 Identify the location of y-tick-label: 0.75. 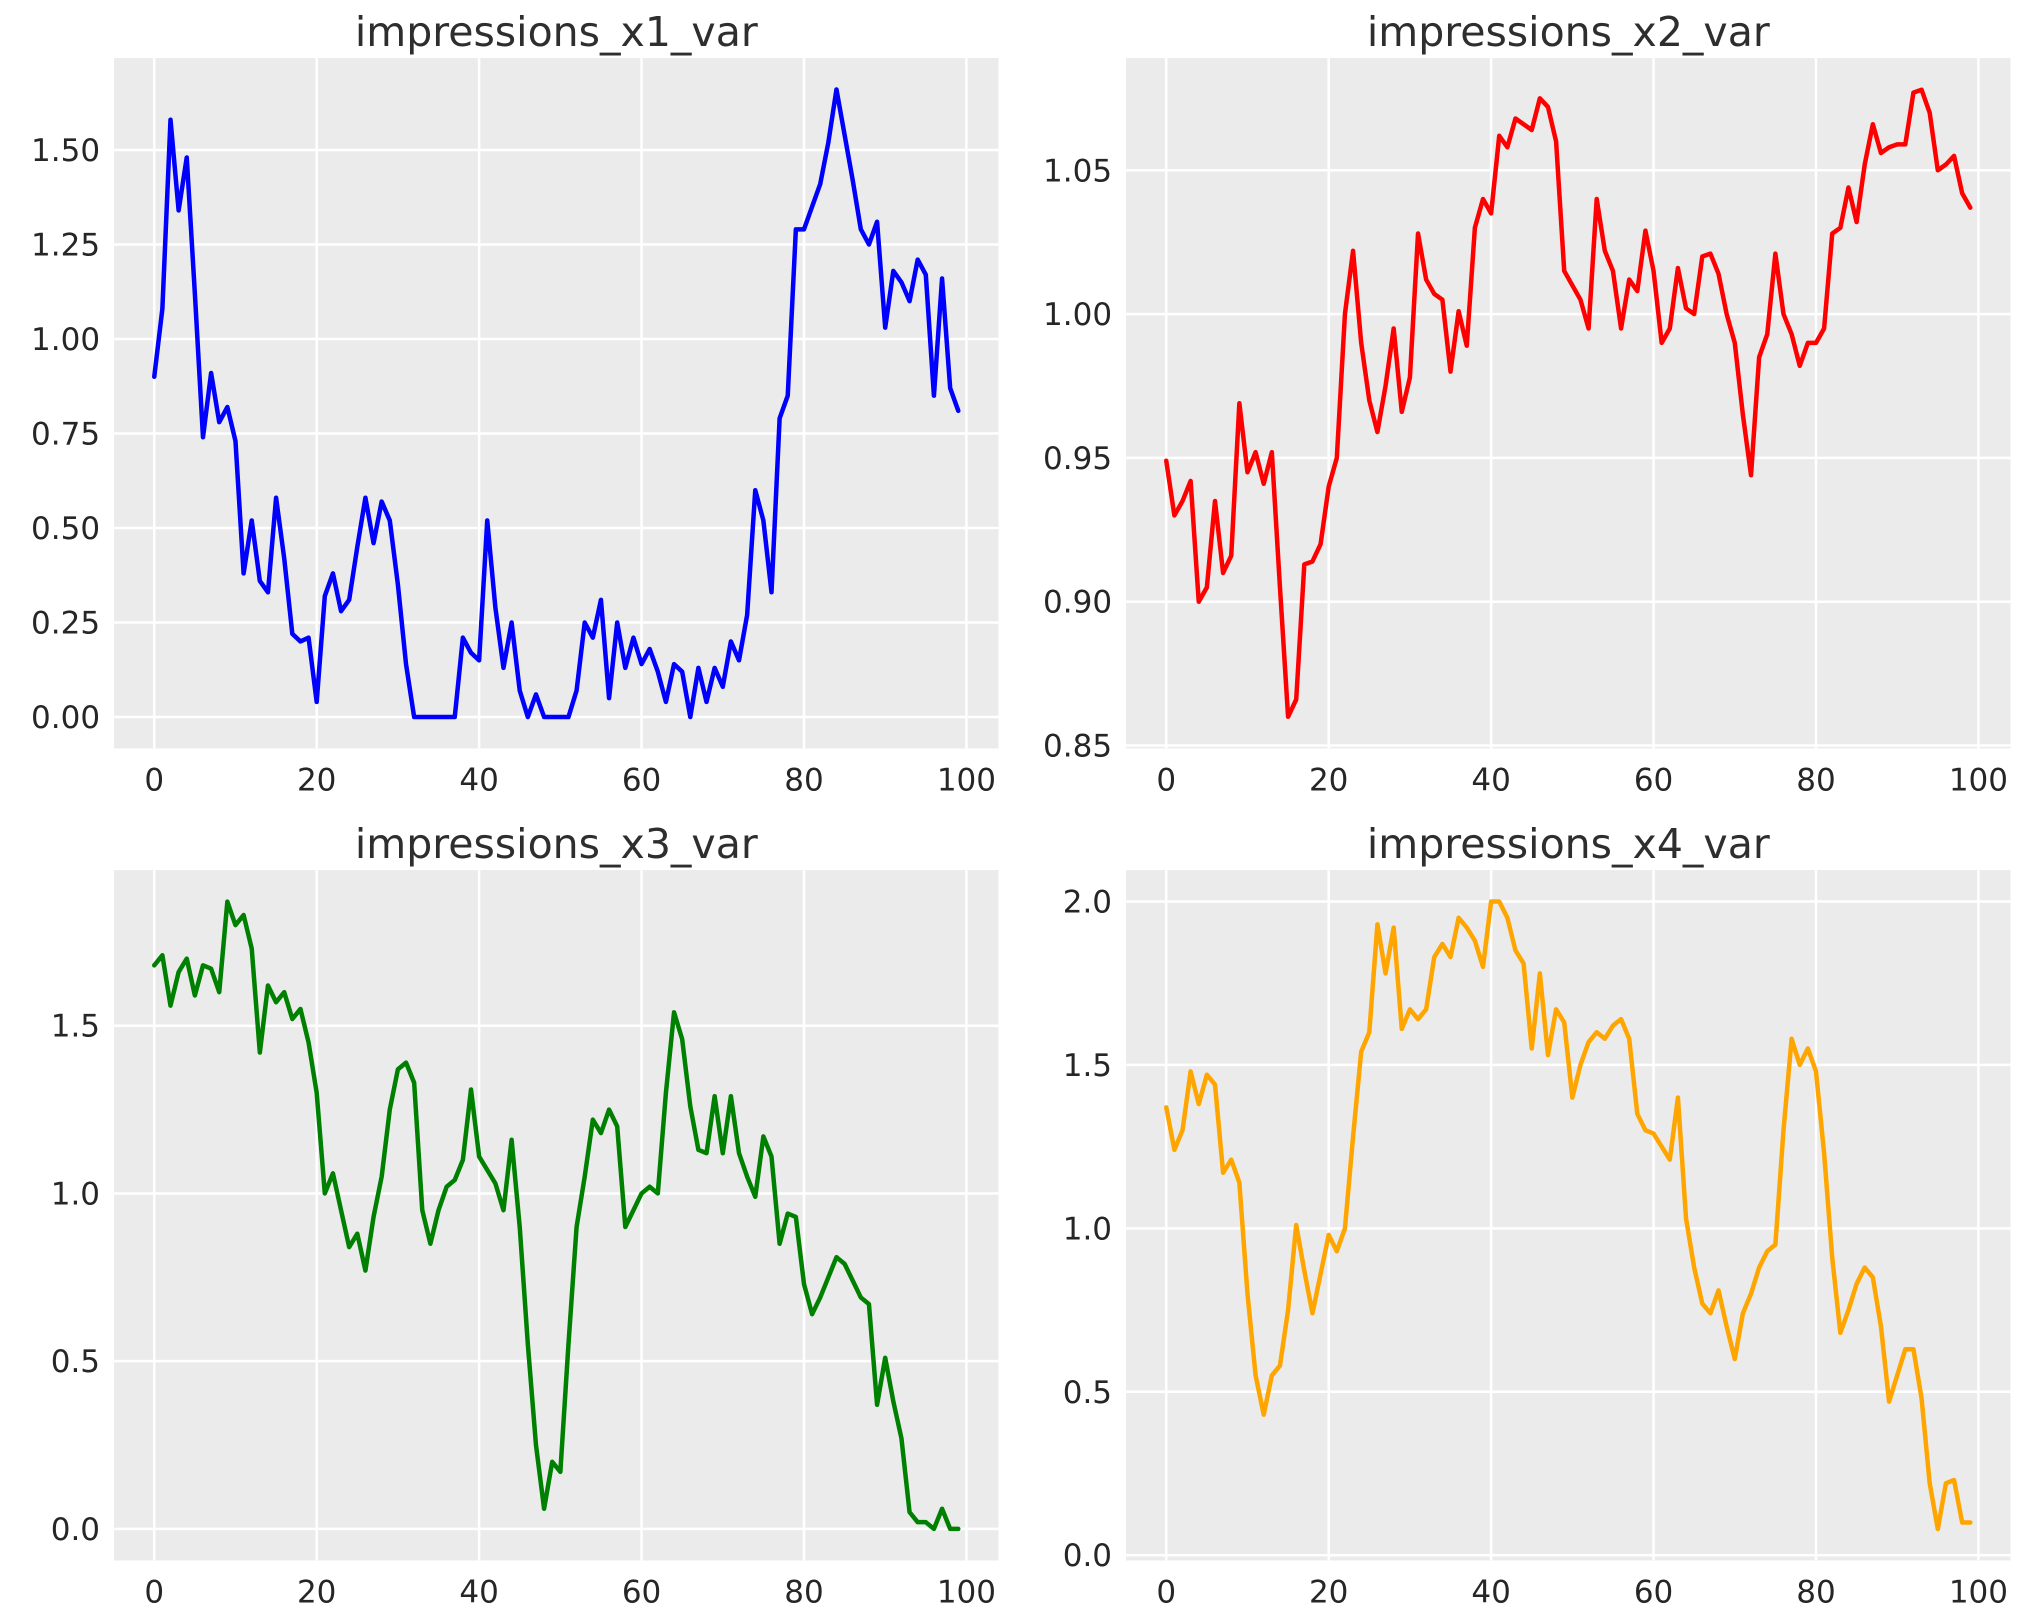
(65, 434).